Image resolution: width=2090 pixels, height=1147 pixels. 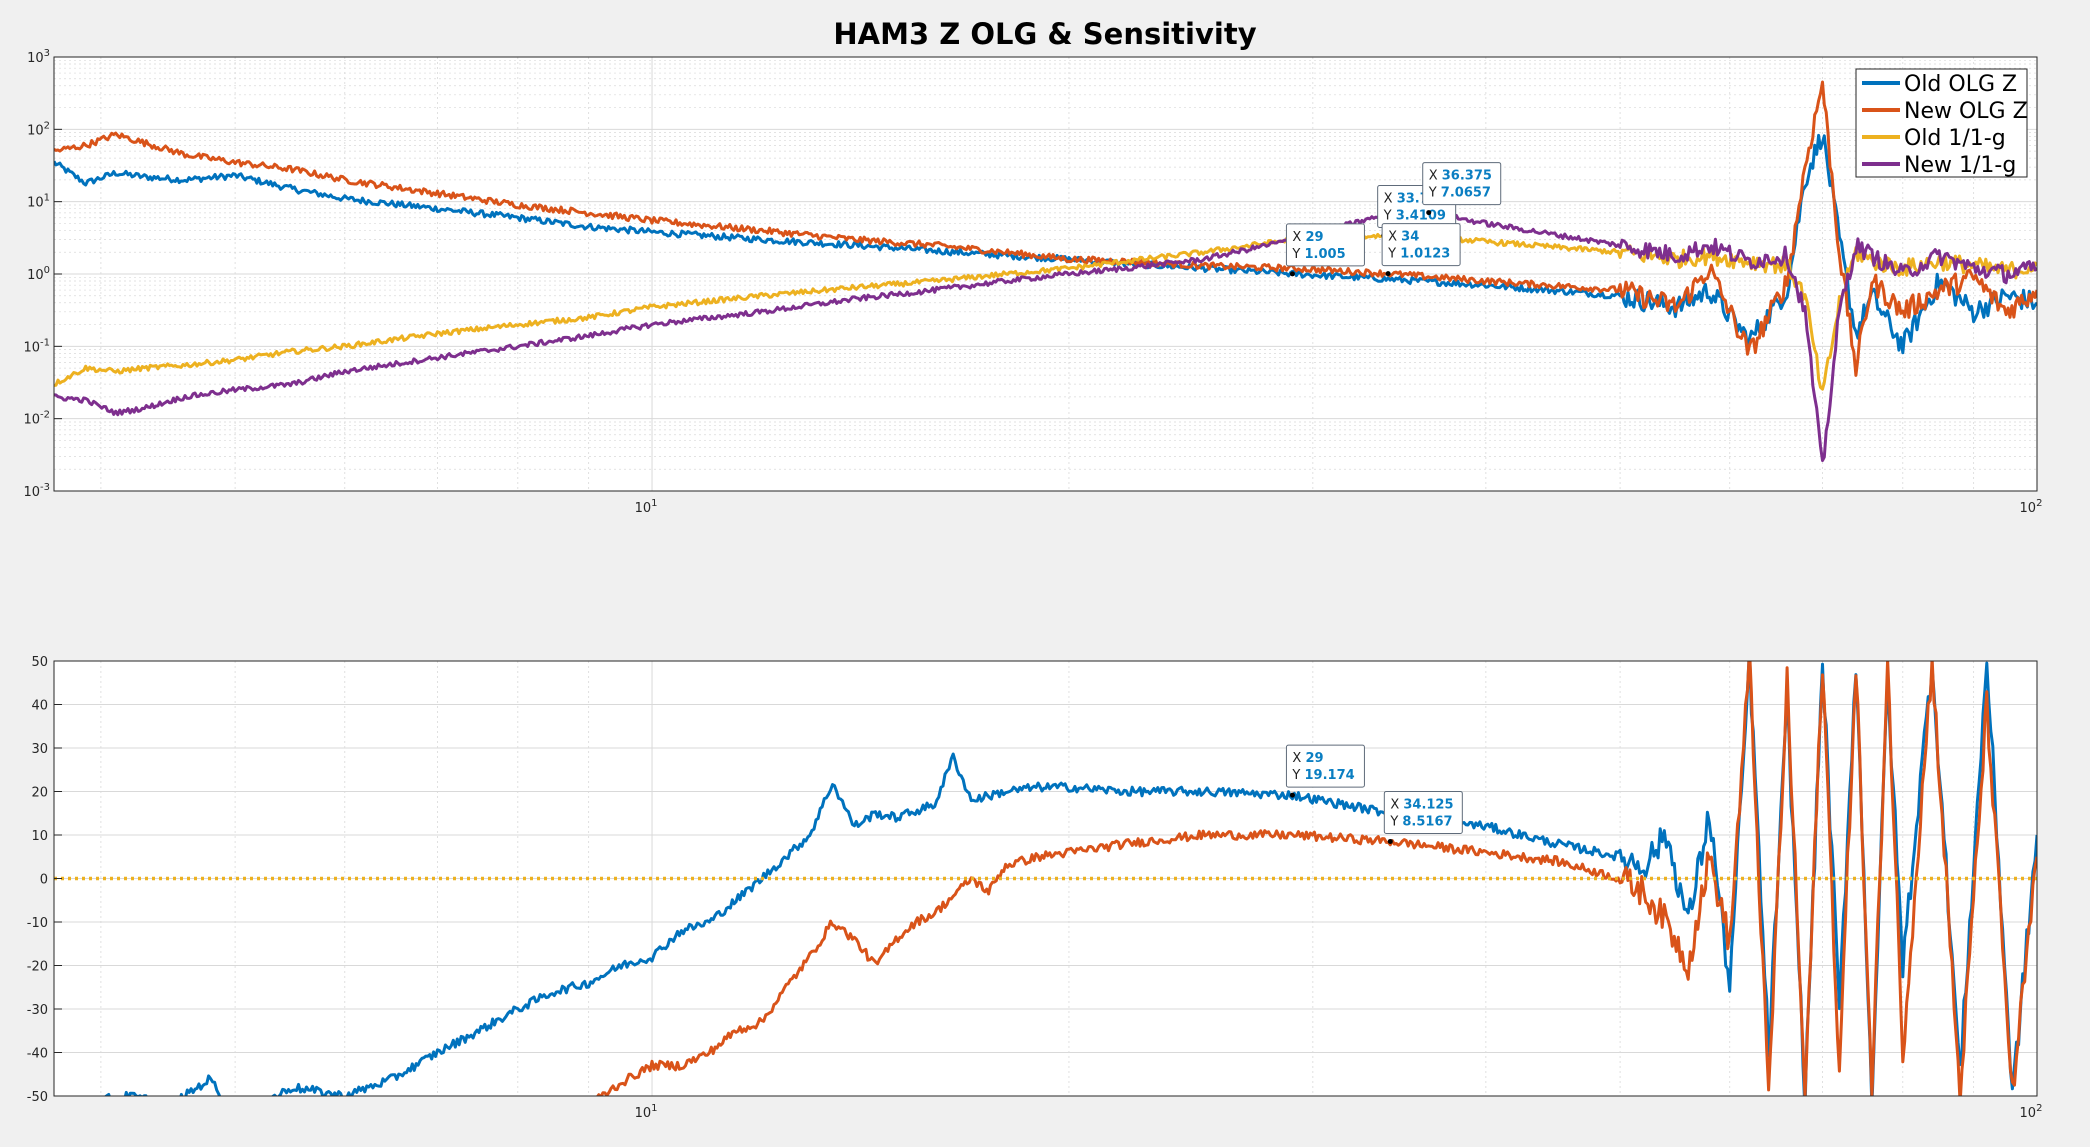 I want to click on bottom-y-tick-label: 30, so click(x=39, y=749).